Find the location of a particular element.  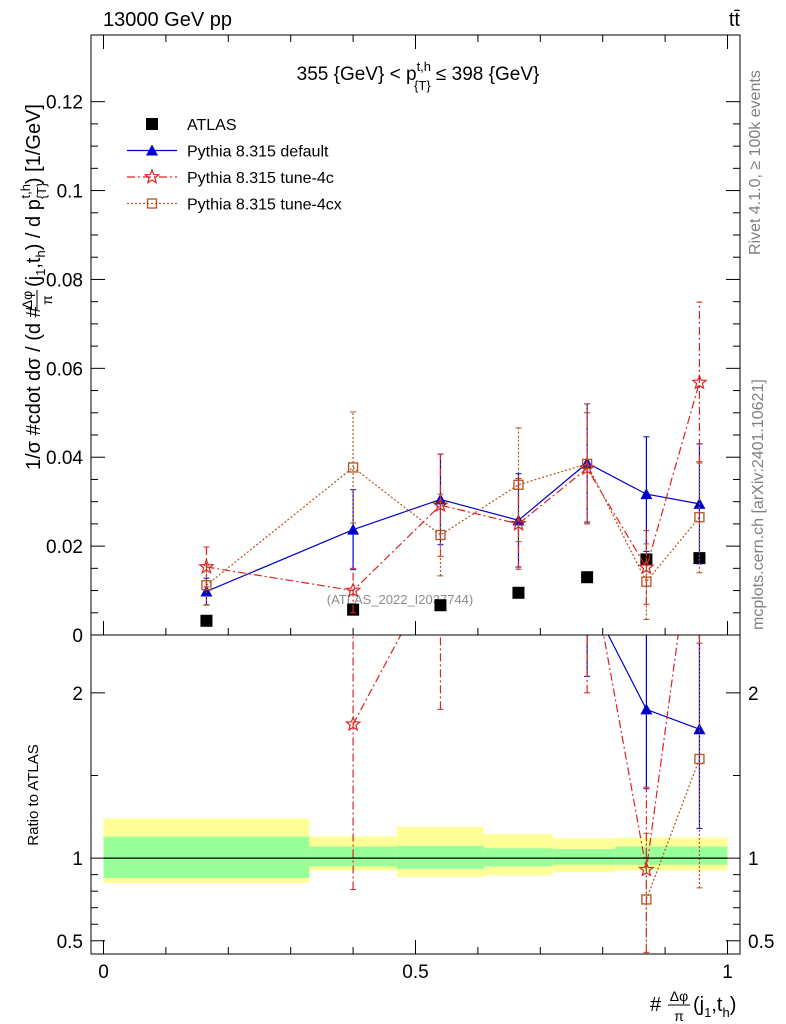

ratio-ytick-label-right: 2 is located at coordinates (753, 694).